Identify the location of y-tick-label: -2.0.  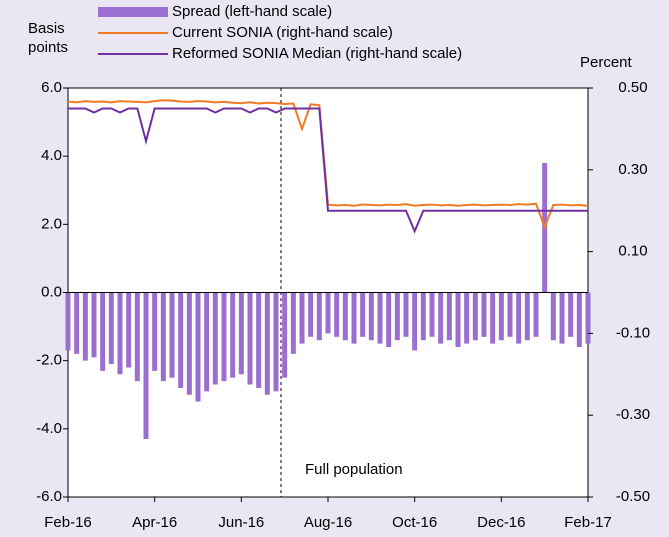
(49, 360).